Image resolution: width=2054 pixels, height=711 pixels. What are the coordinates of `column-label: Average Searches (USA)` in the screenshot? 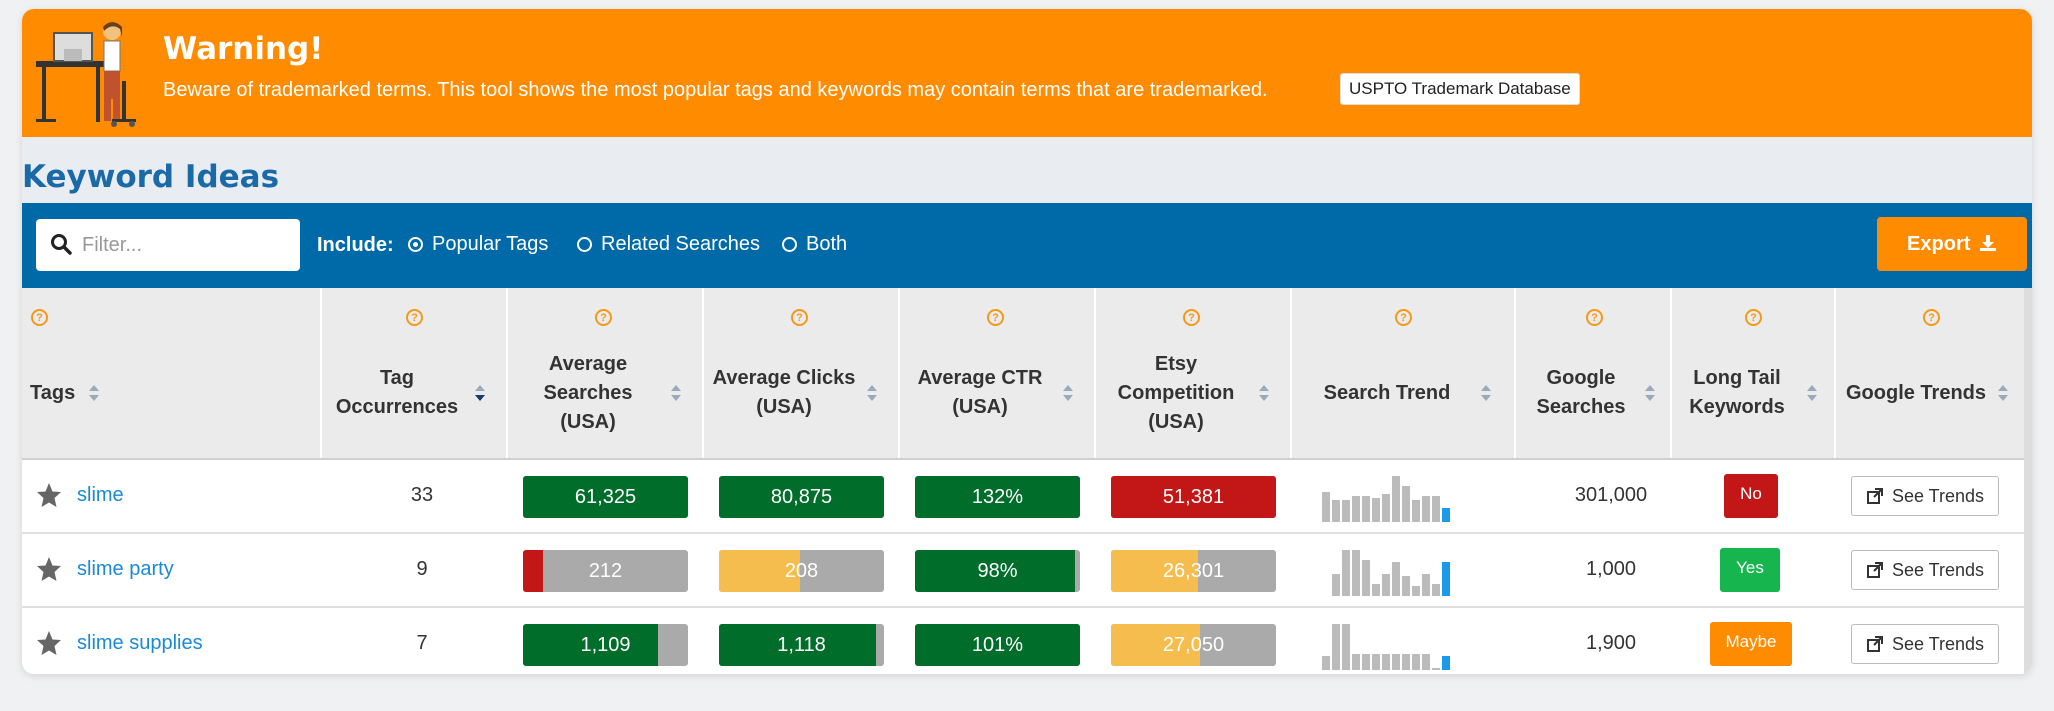 It's located at (588, 392).